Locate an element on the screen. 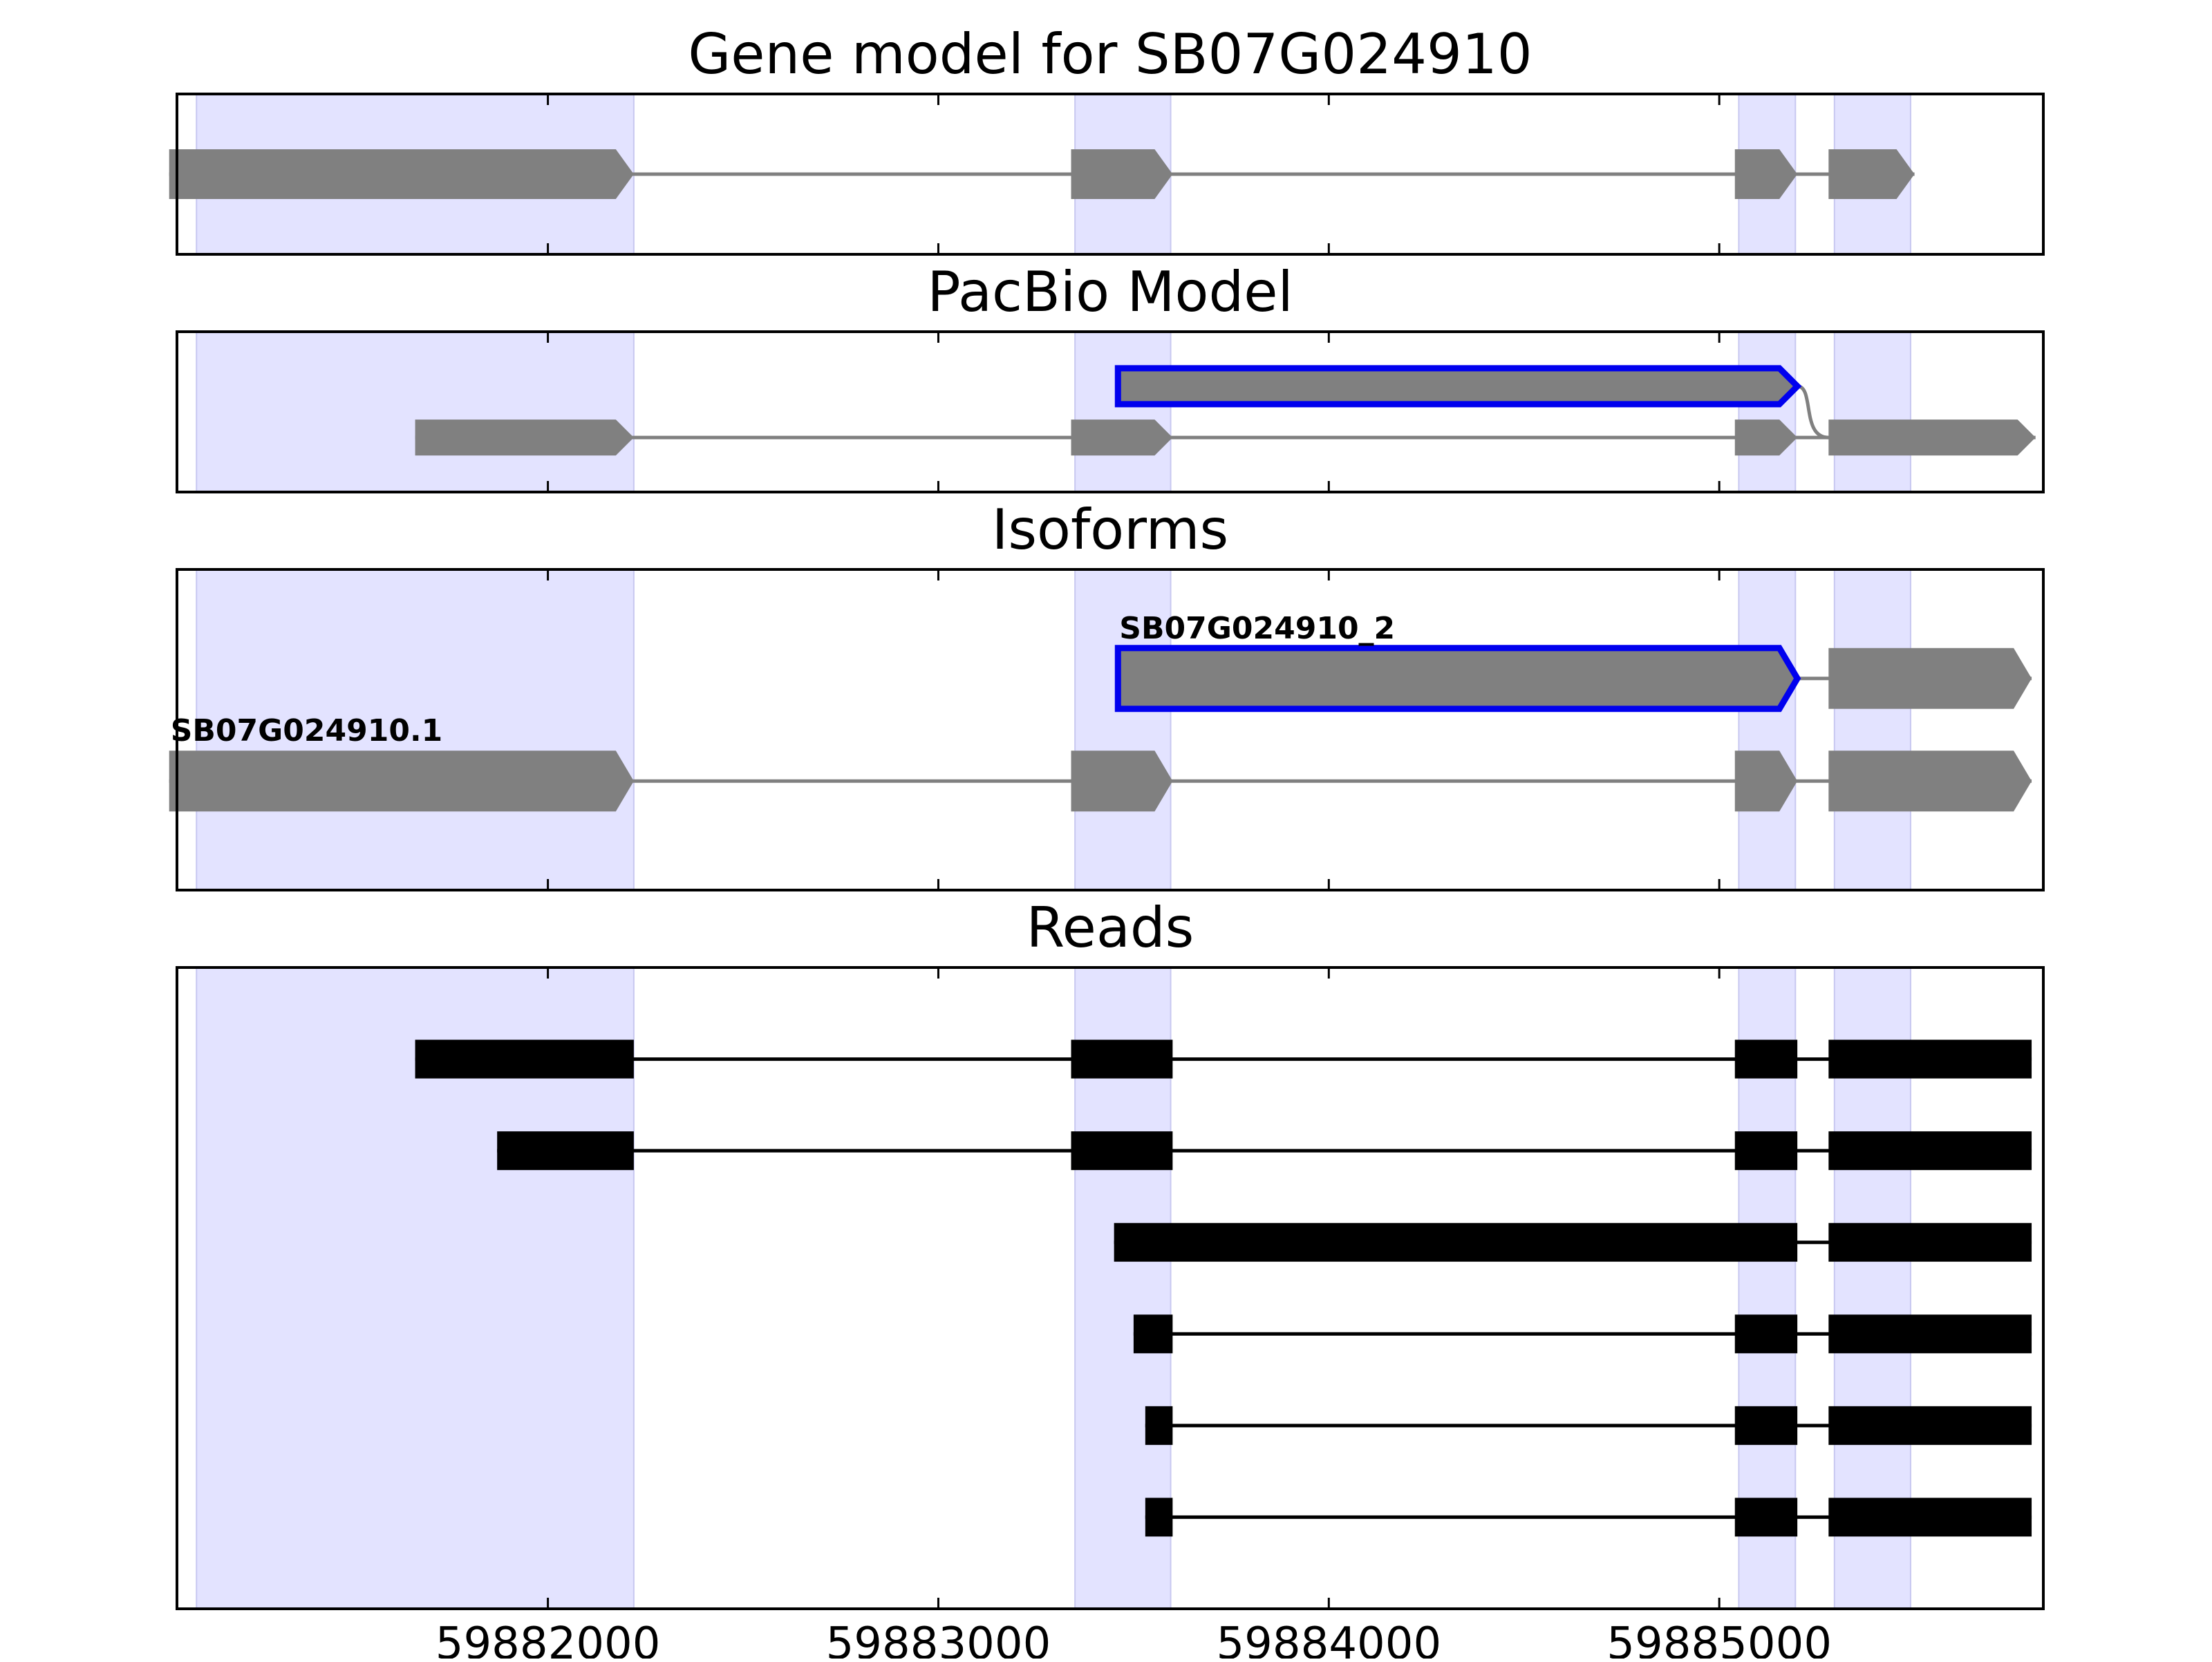 The height and width of the screenshot is (1662, 2212). x-tick-label: 59882000 is located at coordinates (548, 1638).